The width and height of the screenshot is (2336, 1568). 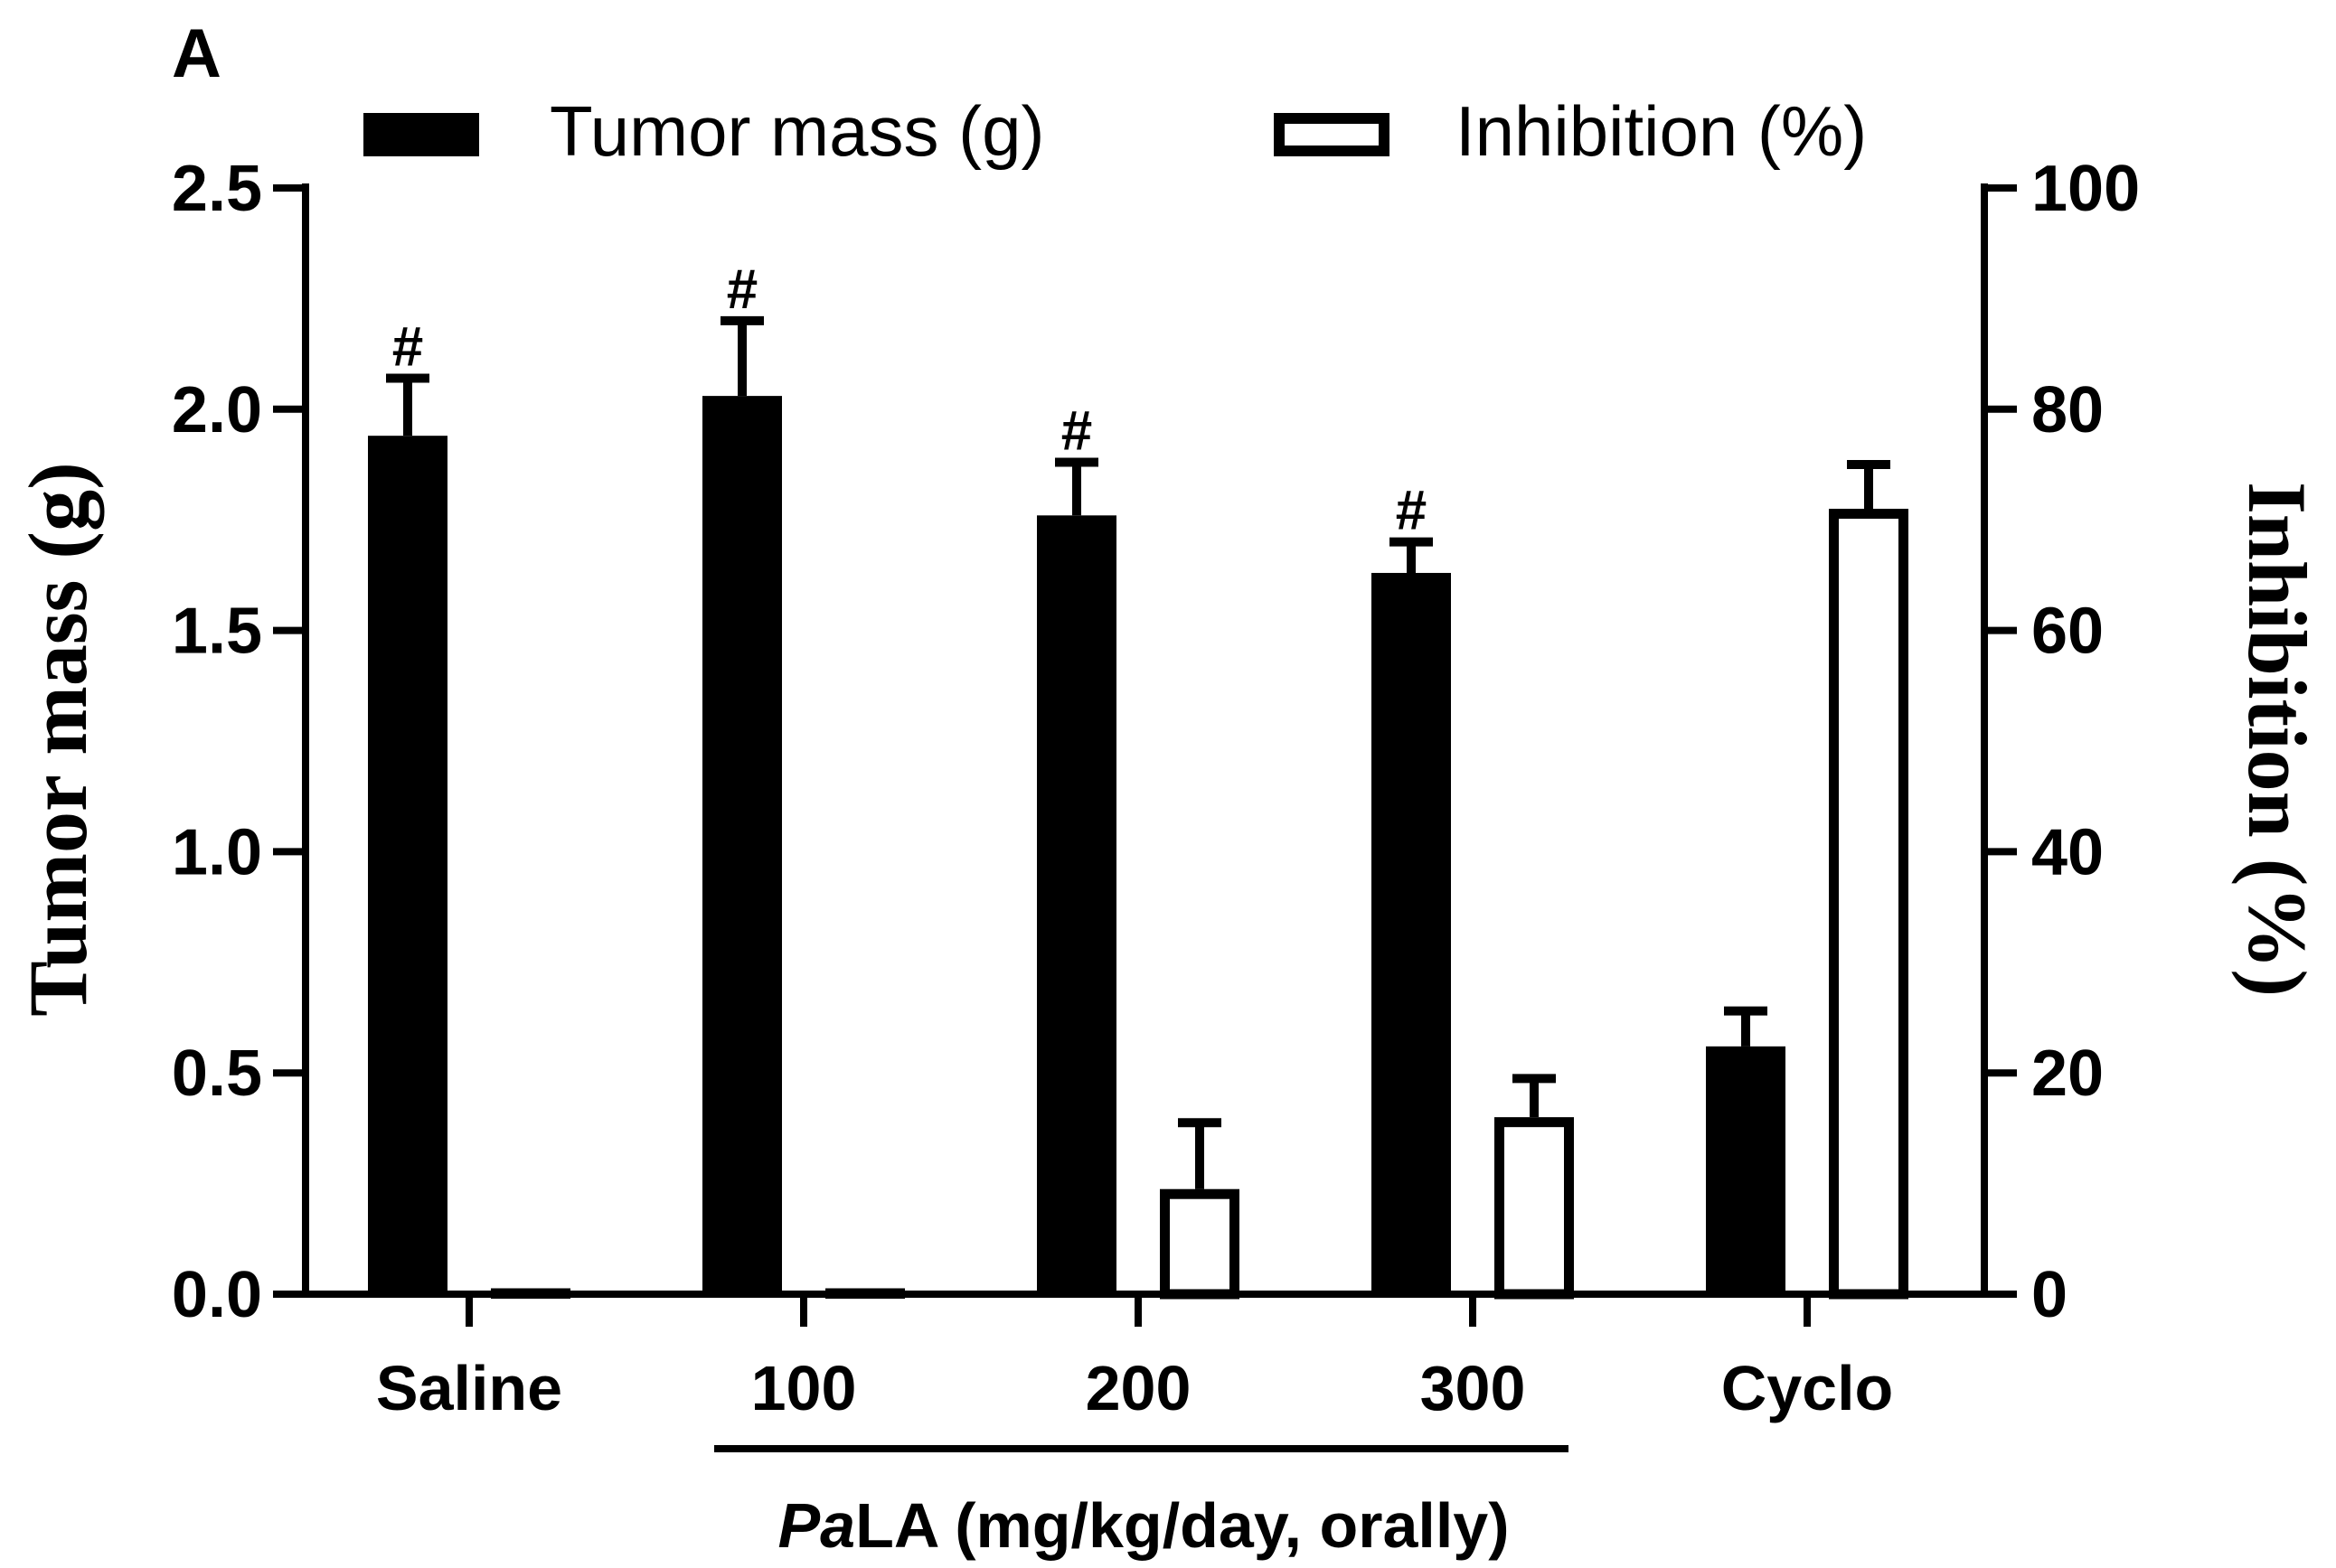 What do you see at coordinates (804, 1388) in the screenshot?
I see `x-tick-label: 100` at bounding box center [804, 1388].